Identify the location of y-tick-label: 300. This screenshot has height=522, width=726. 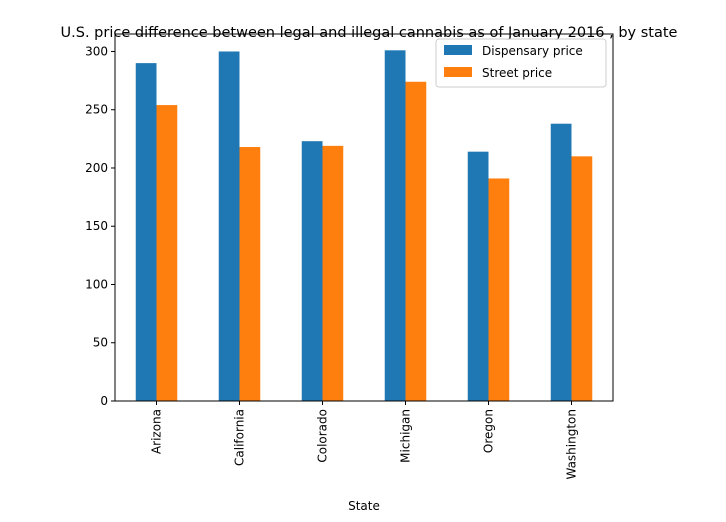
(96, 51).